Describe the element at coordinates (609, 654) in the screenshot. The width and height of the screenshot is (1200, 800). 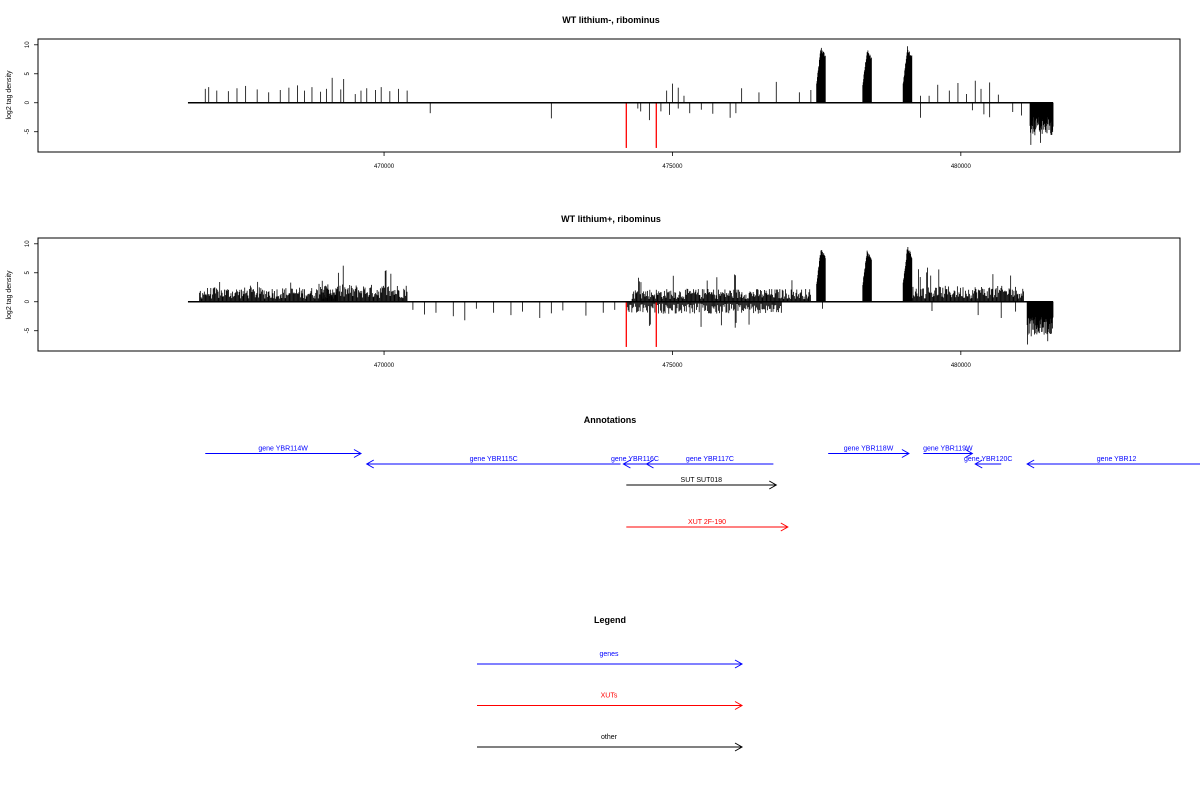
I see `legend-item-label: genes` at that location.